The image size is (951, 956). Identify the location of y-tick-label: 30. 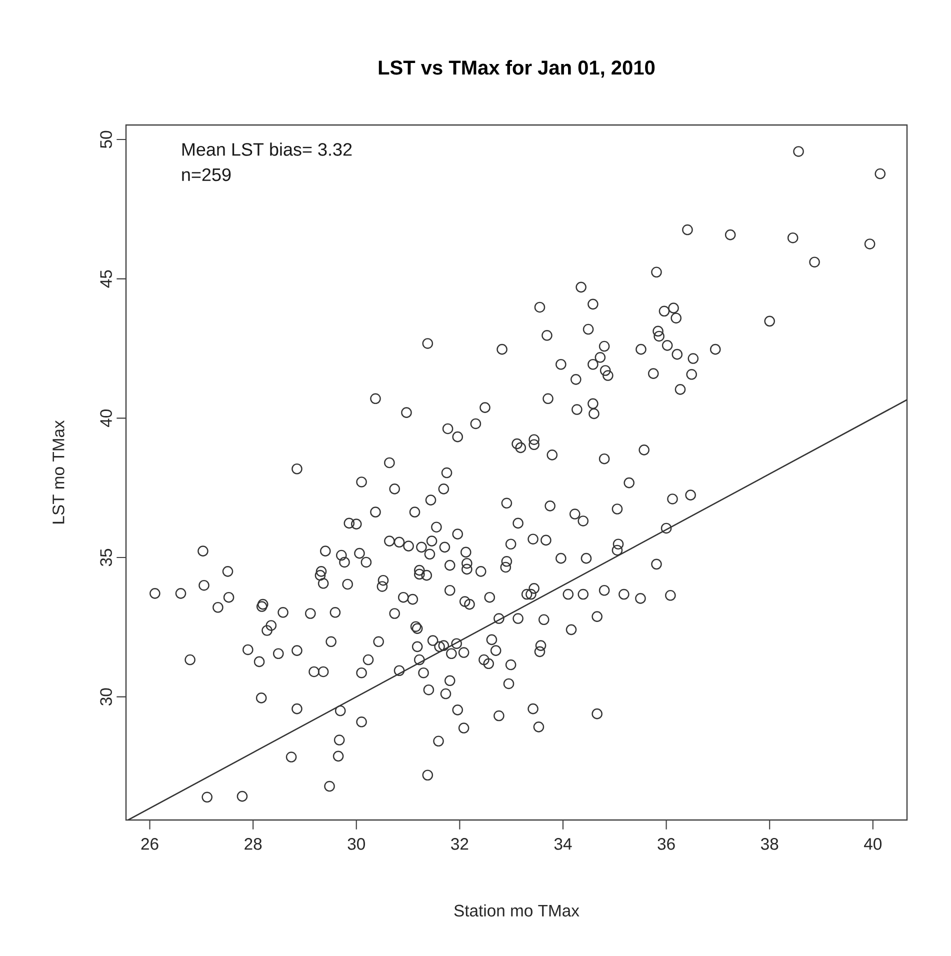
(106, 697).